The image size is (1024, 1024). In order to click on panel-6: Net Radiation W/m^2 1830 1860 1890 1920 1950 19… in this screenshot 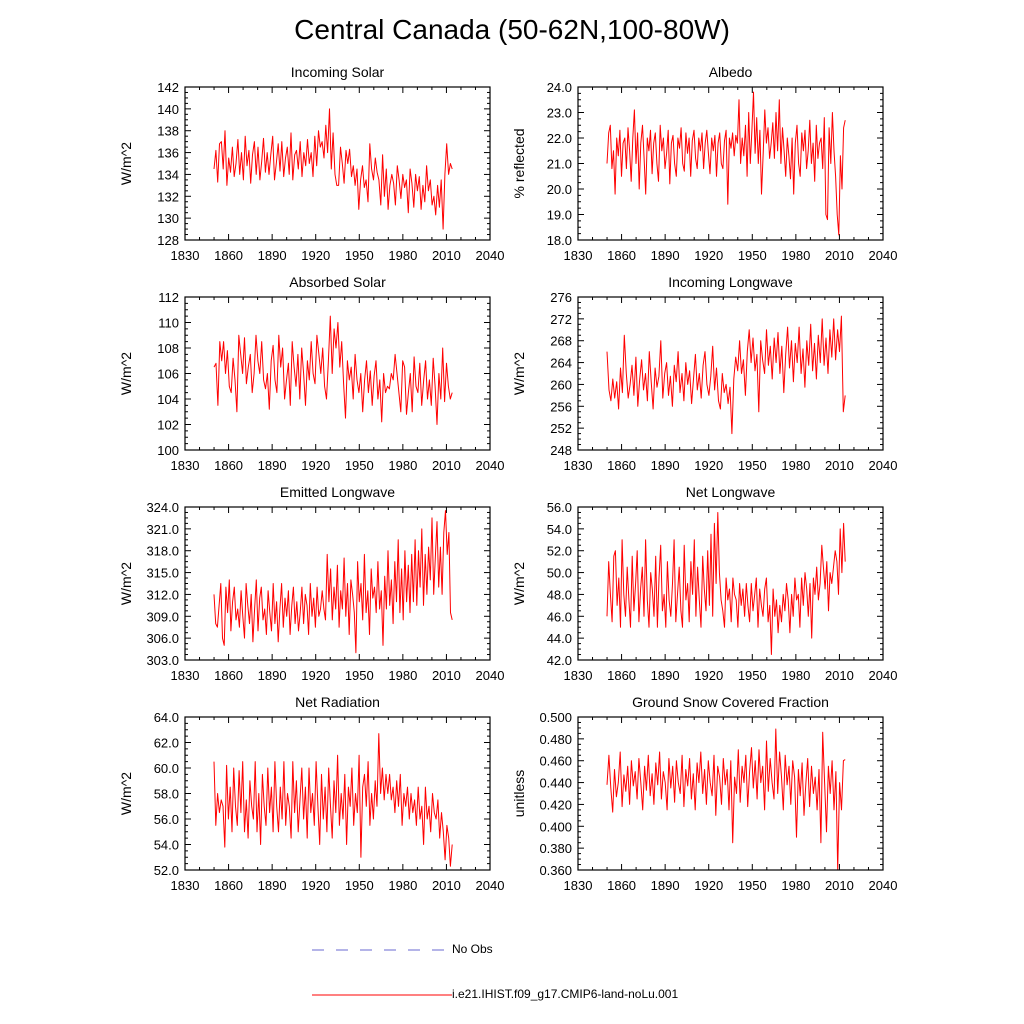, I will do `click(311, 793)`.